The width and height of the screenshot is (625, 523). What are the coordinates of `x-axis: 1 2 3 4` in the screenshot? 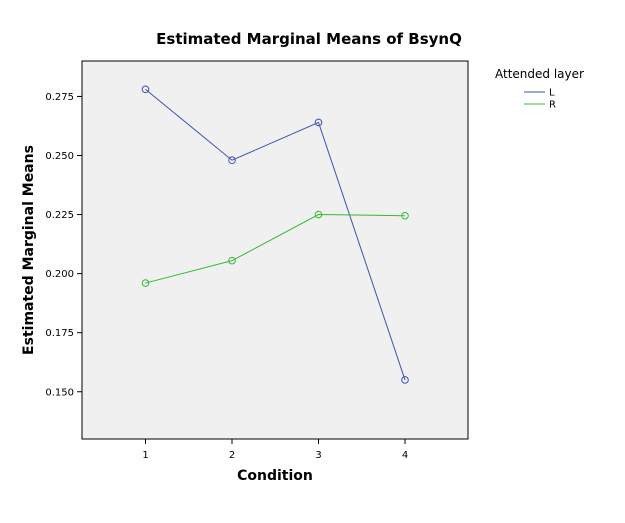 It's located at (275, 450).